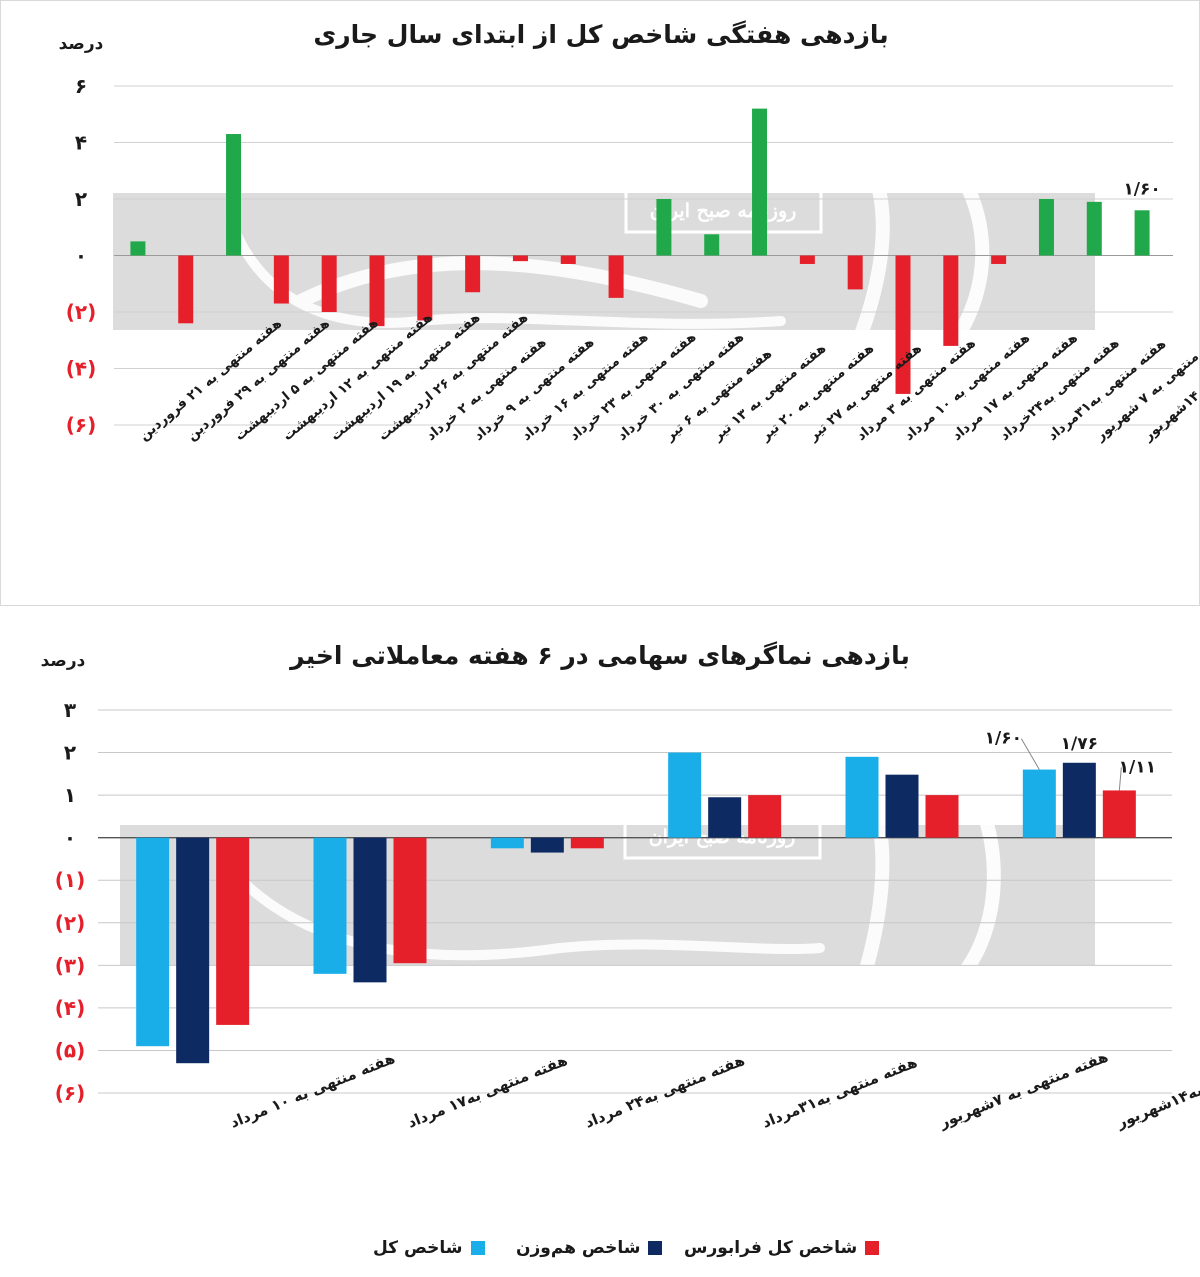 This screenshot has height=1277, width=1200. I want to click on chart2-y-unit: درصد, so click(63, 661).